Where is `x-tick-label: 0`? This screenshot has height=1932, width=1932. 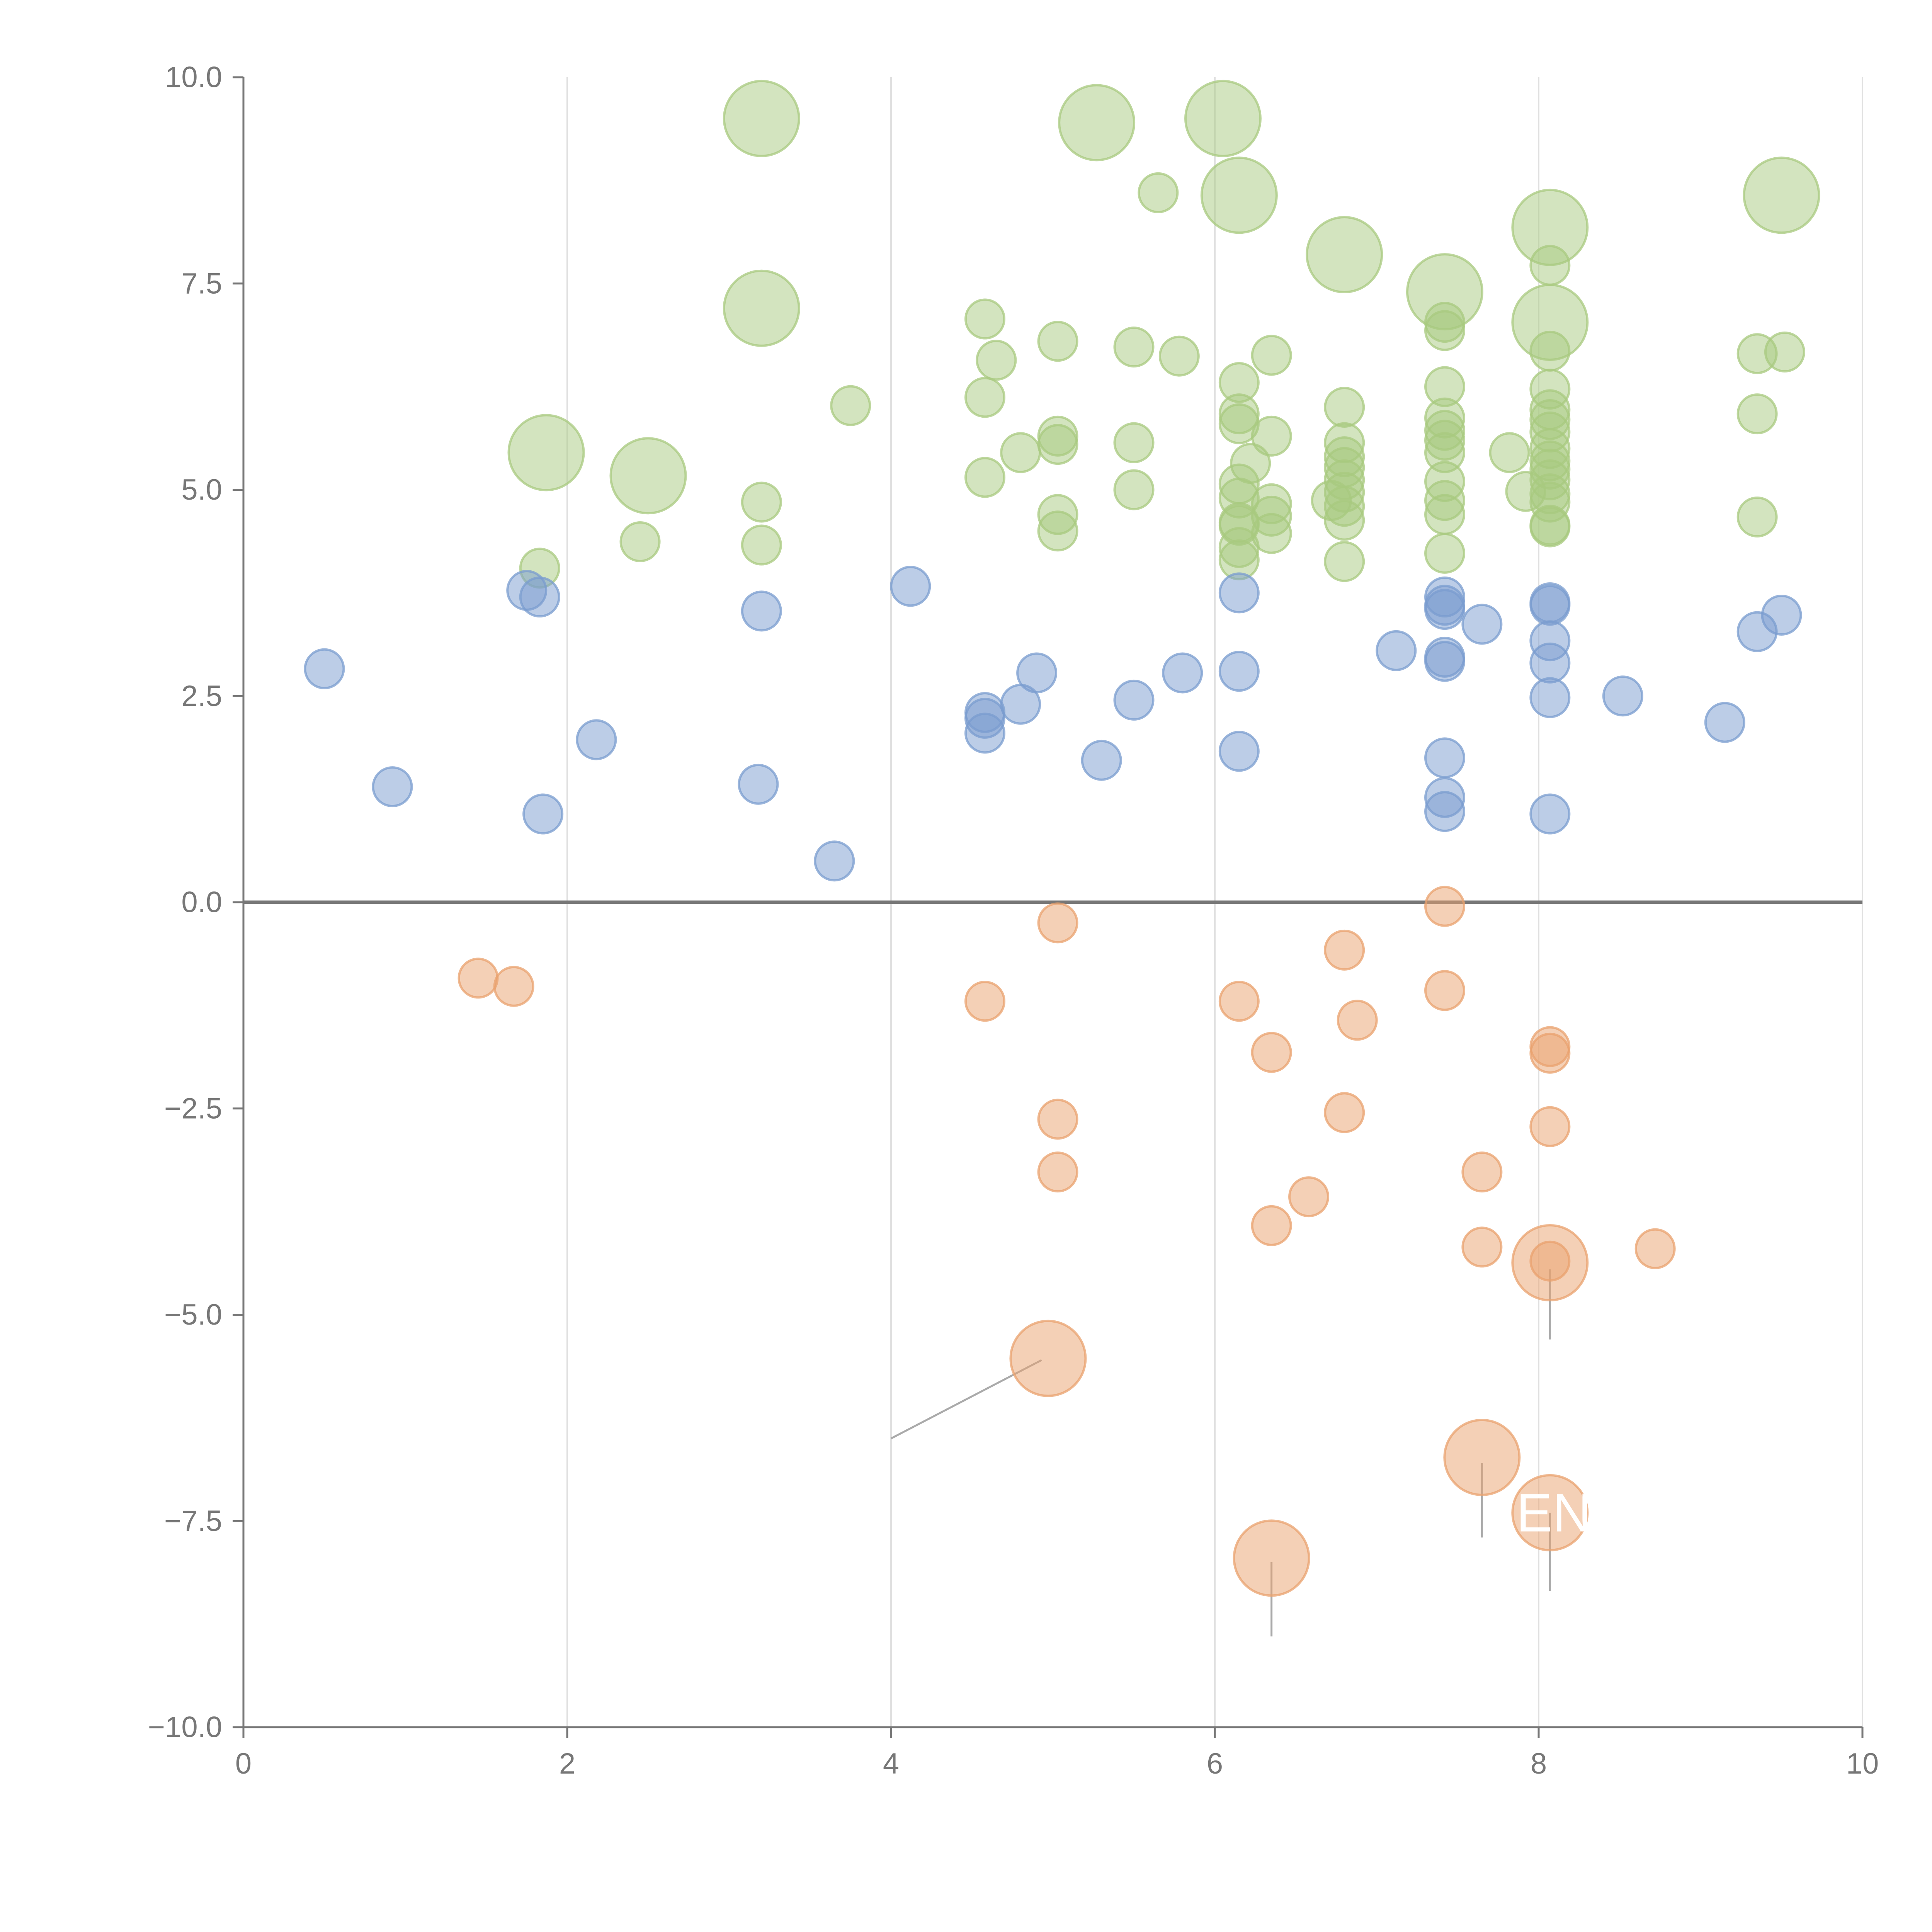
x-tick-label: 0 is located at coordinates (244, 1764).